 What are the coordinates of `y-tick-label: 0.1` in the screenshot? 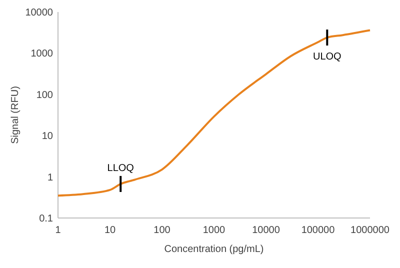 It's located at (46, 219).